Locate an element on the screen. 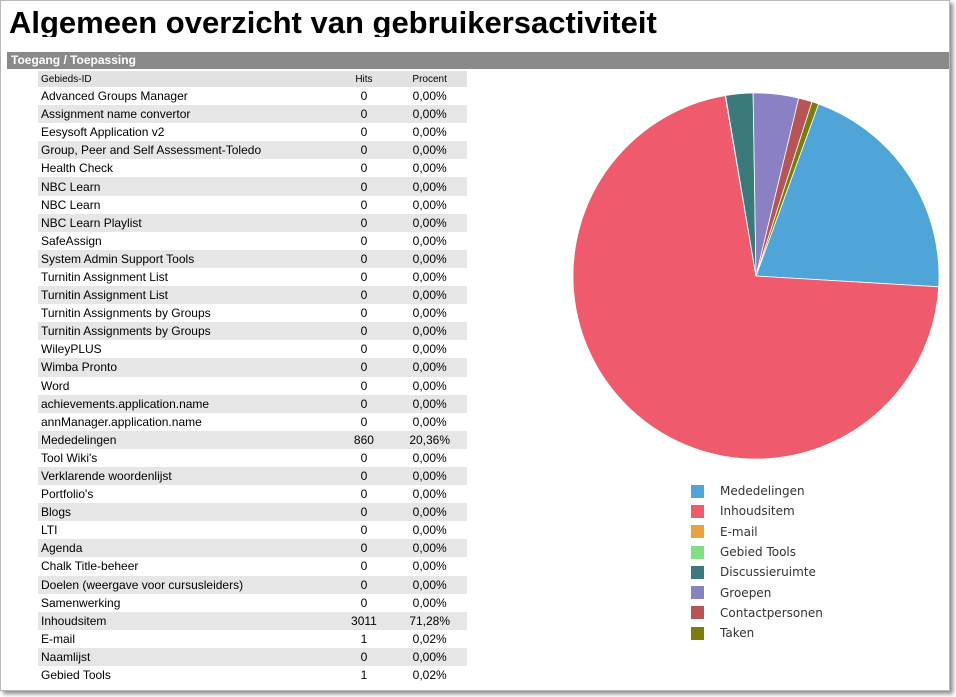  row-area-name: Eesysoft Application v2 is located at coordinates (187, 132).